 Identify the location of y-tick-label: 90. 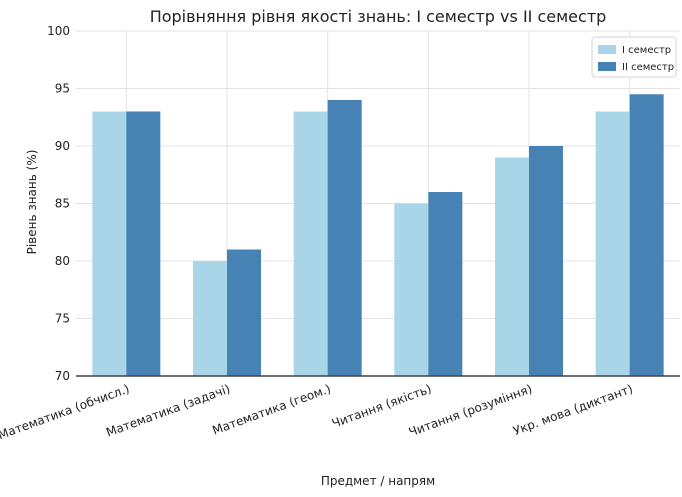
(62, 146).